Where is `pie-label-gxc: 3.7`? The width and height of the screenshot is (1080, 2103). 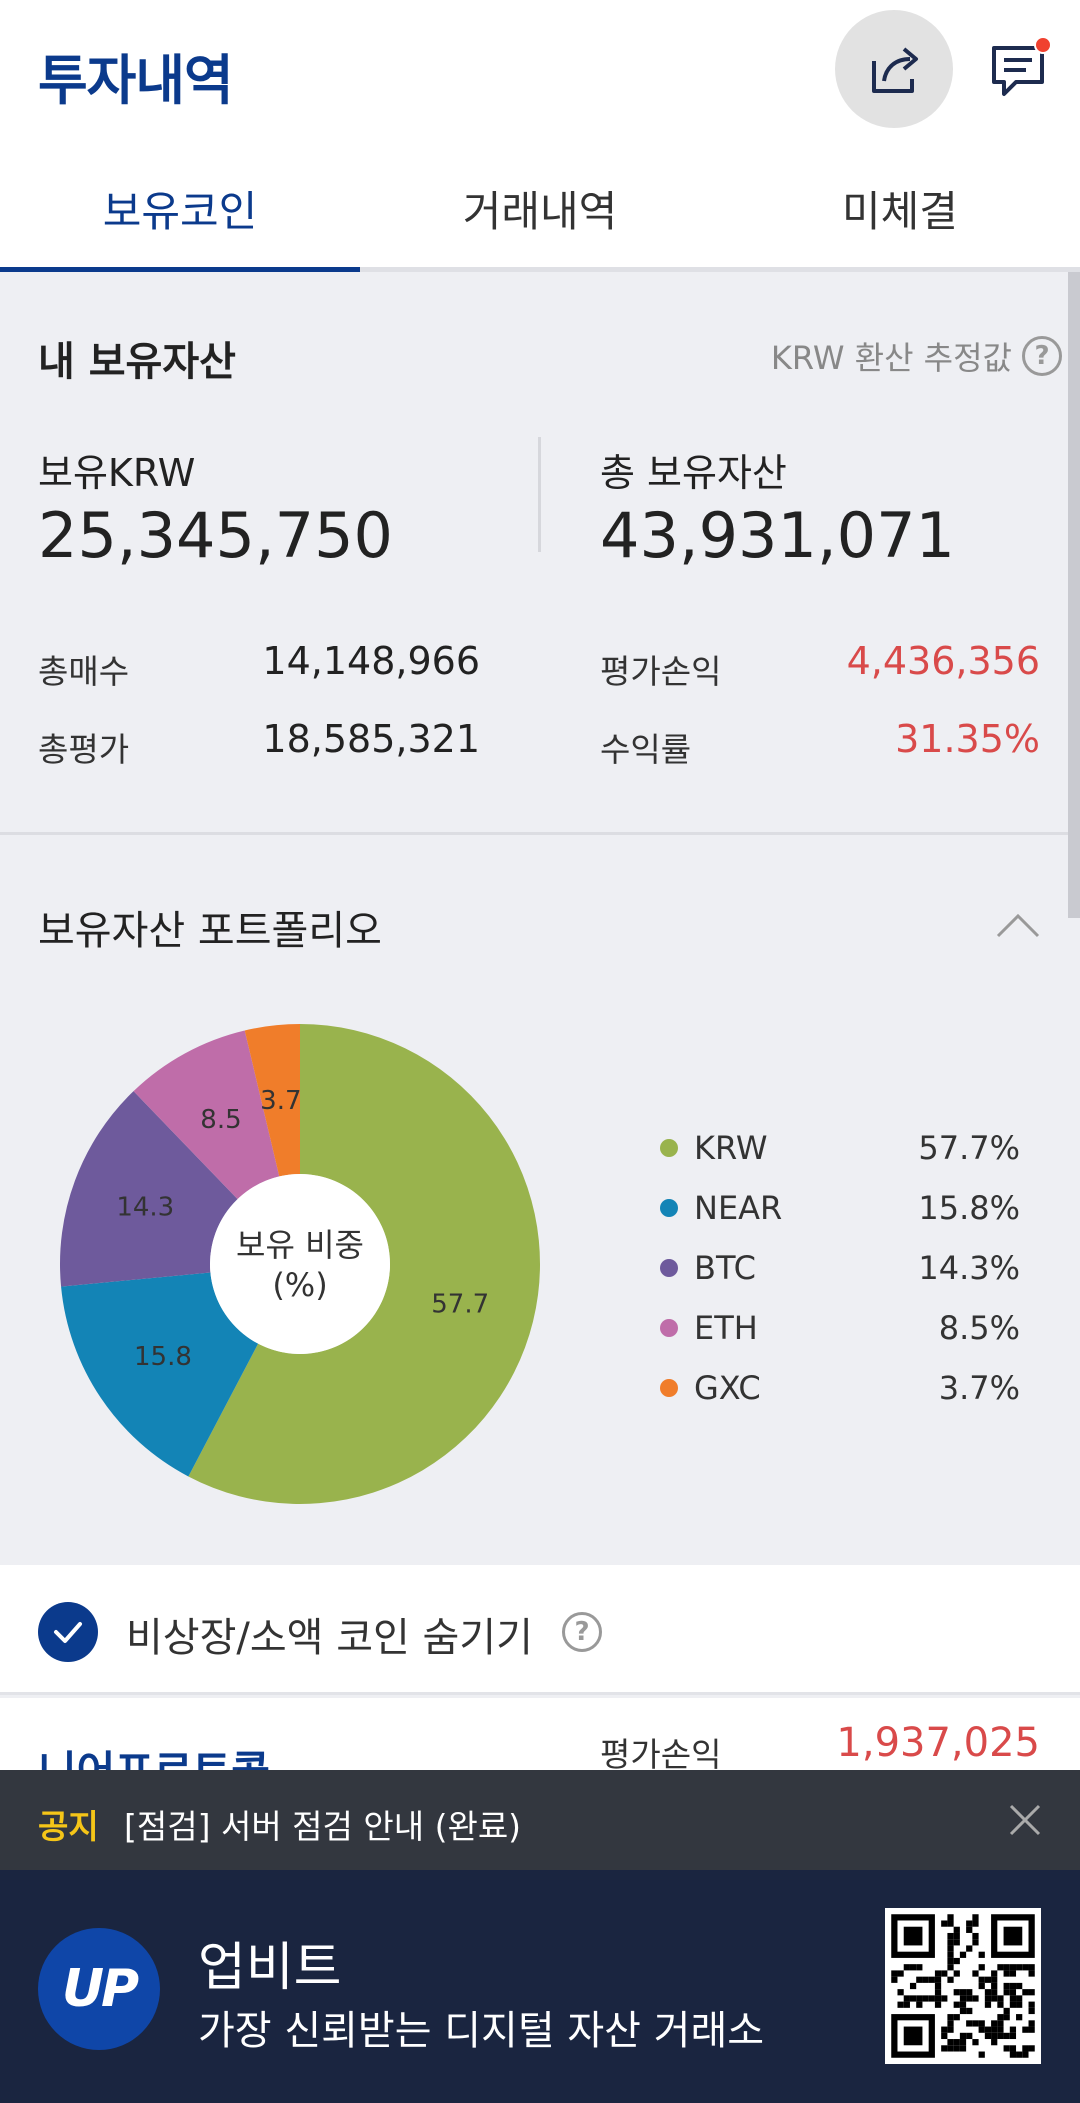 pie-label-gxc: 3.7 is located at coordinates (280, 1101).